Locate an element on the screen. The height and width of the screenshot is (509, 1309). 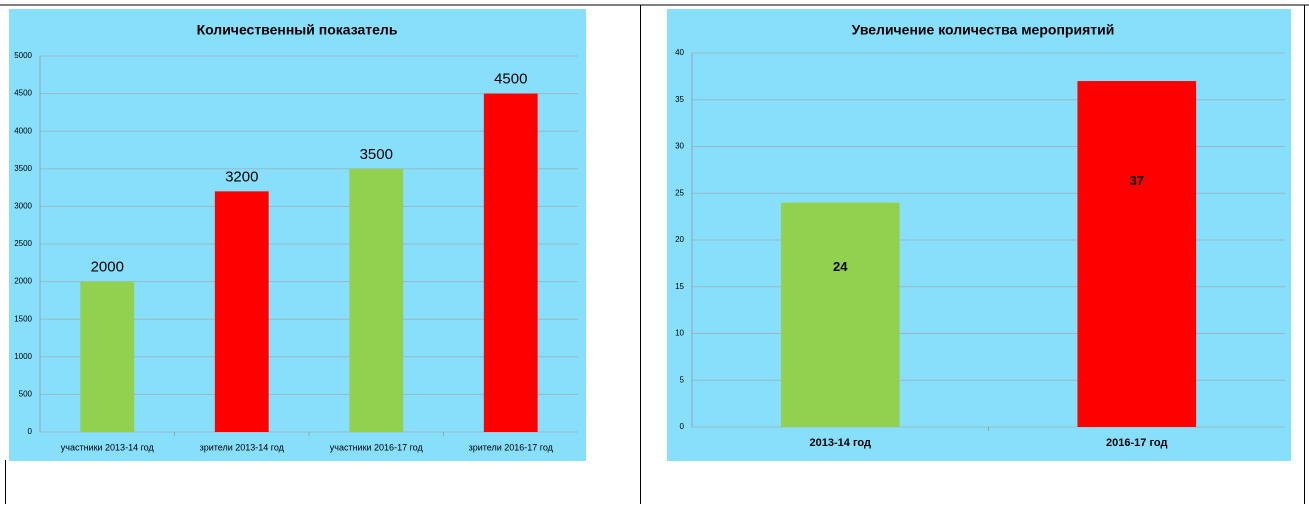
y-tick-label: 30 is located at coordinates (679, 146).